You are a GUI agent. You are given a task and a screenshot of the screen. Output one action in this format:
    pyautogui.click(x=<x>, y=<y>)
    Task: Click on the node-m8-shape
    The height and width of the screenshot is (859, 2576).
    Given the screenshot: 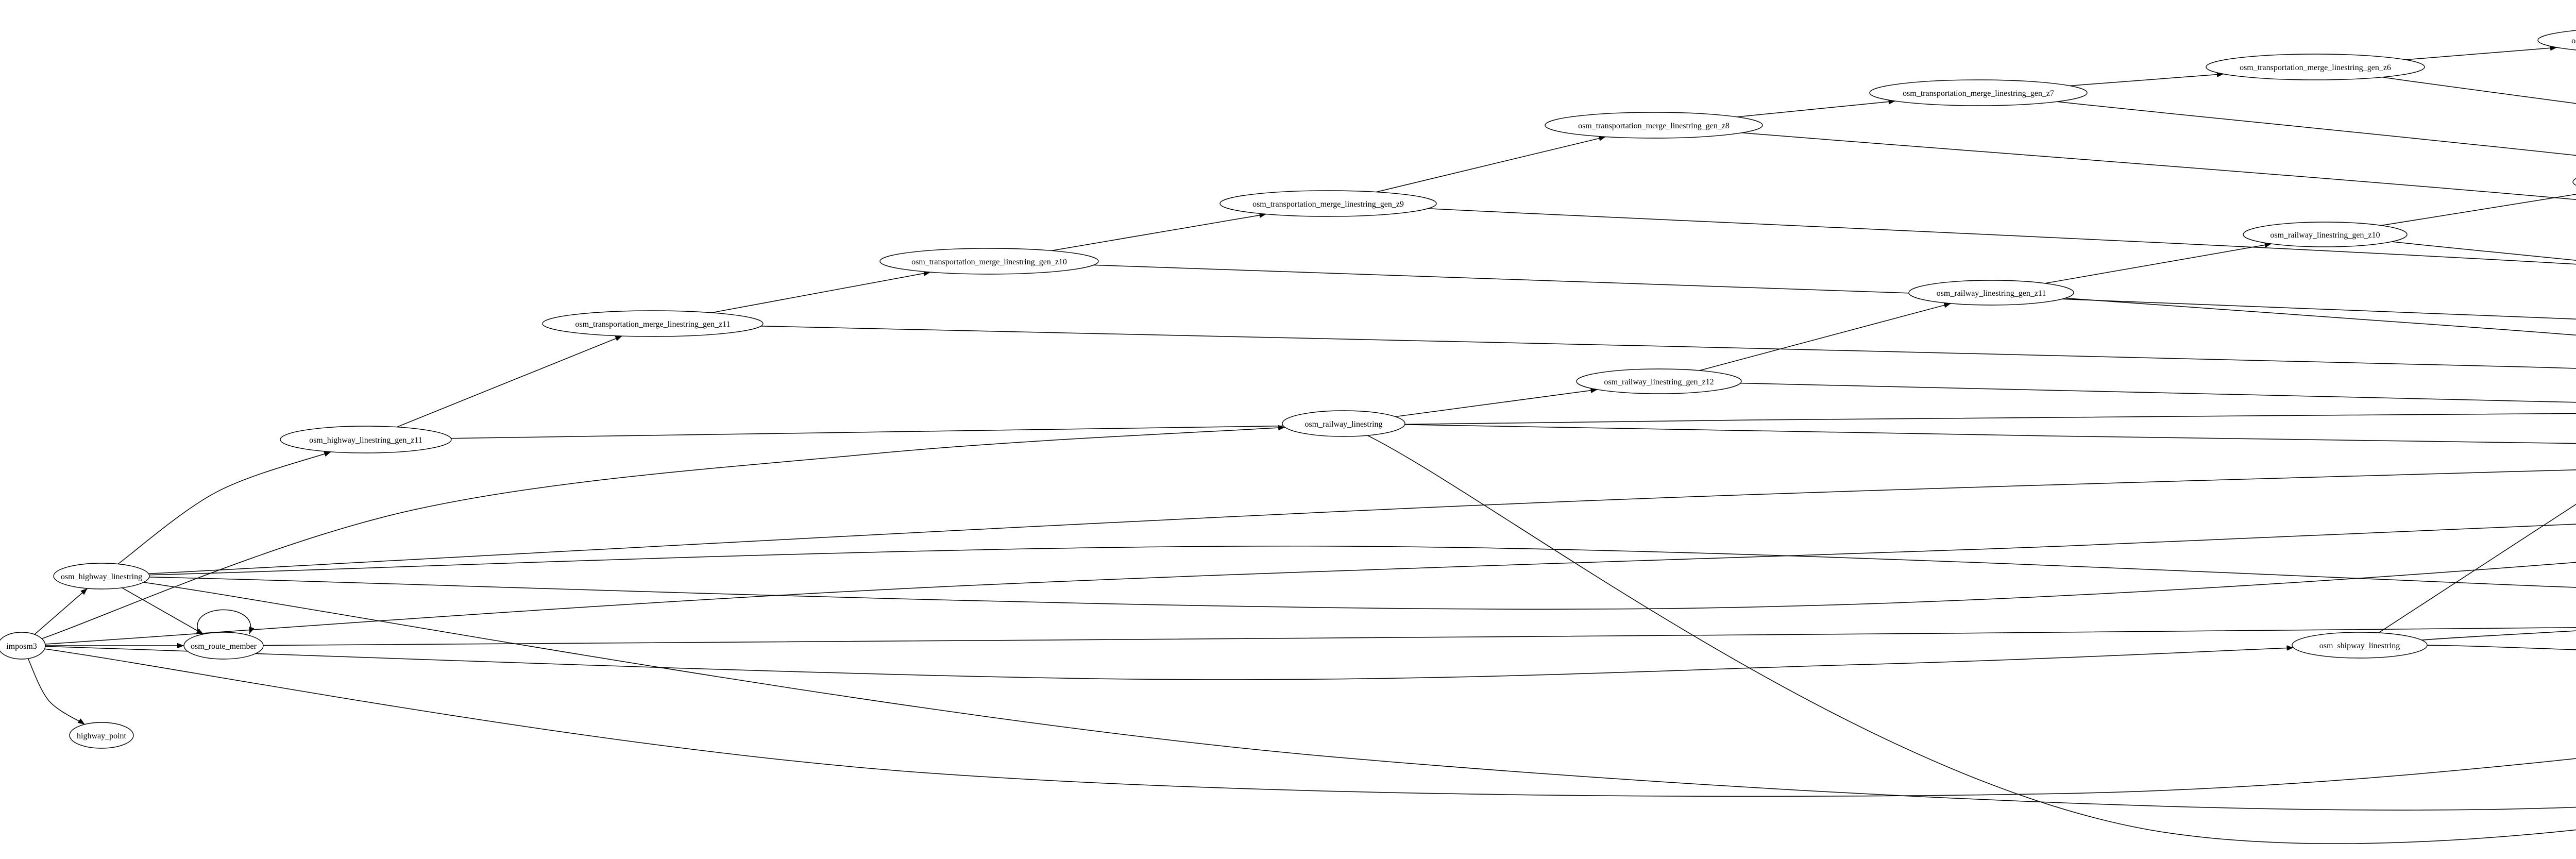 What is the action you would take?
    pyautogui.click(x=1654, y=125)
    